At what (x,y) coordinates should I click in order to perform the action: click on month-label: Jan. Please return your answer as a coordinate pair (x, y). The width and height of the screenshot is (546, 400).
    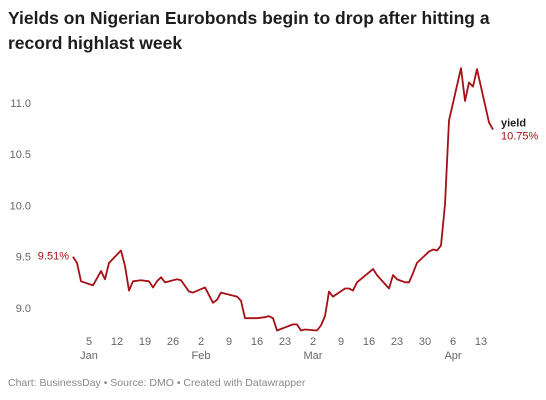
    Looking at the image, I should click on (89, 356).